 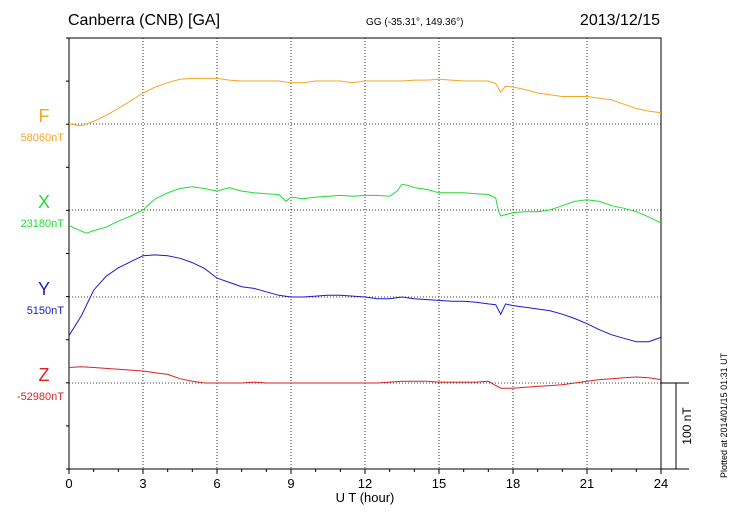 I want to click on plotted-at-note: Plotted at 2014/01/15 01:31 UT, so click(x=724, y=415).